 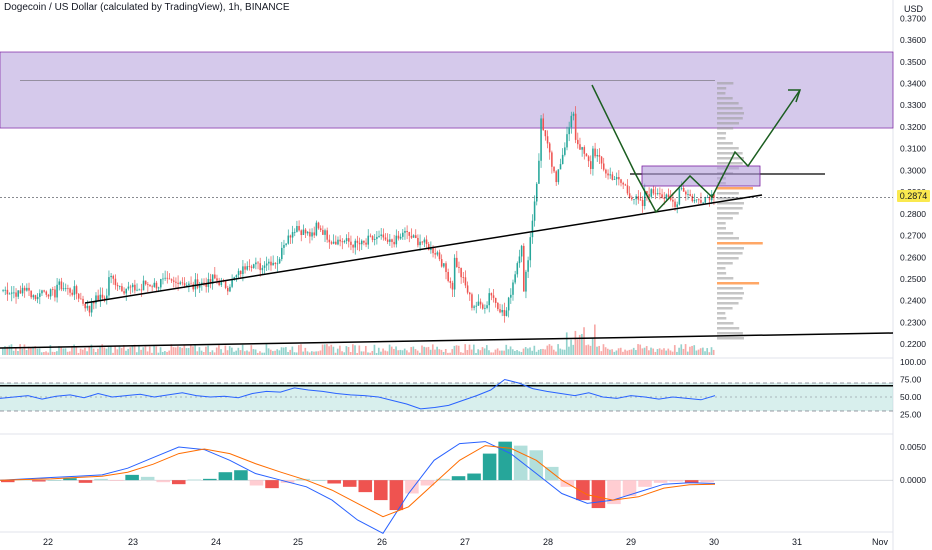 I want to click on time-tick-label: 28, so click(x=548, y=542).